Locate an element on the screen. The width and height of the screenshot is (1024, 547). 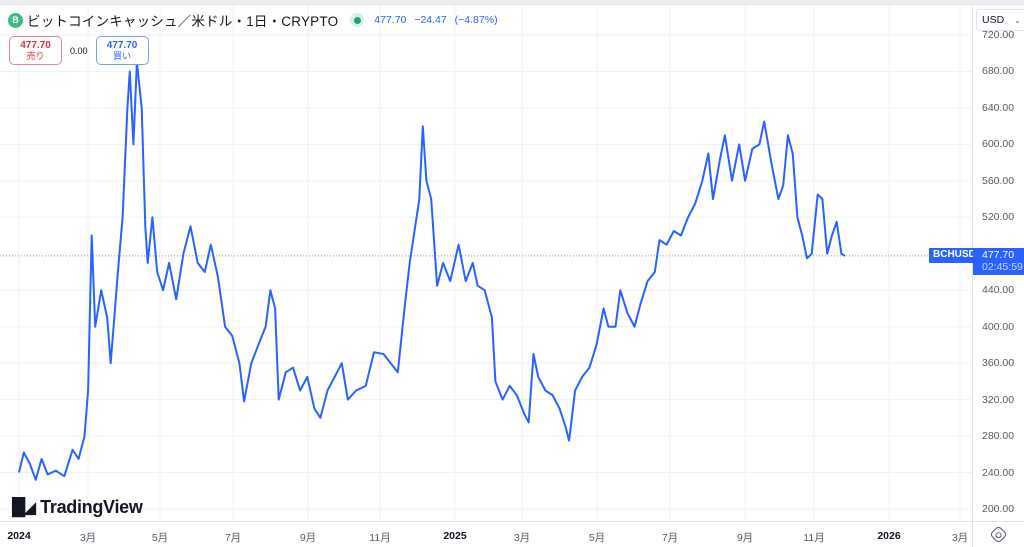
currency-label: USD is located at coordinates (993, 20).